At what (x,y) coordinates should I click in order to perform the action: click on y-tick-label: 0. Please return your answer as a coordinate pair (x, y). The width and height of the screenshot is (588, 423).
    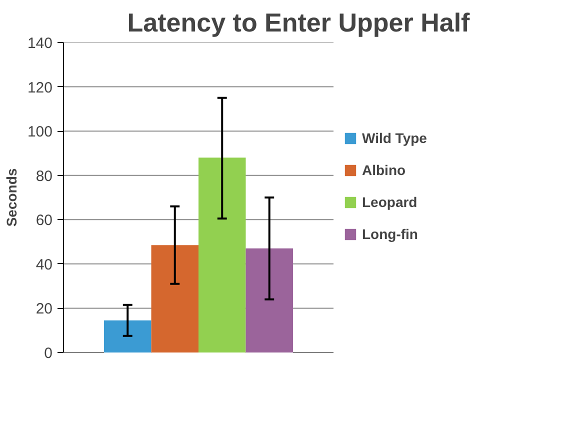
    Looking at the image, I should click on (48, 353).